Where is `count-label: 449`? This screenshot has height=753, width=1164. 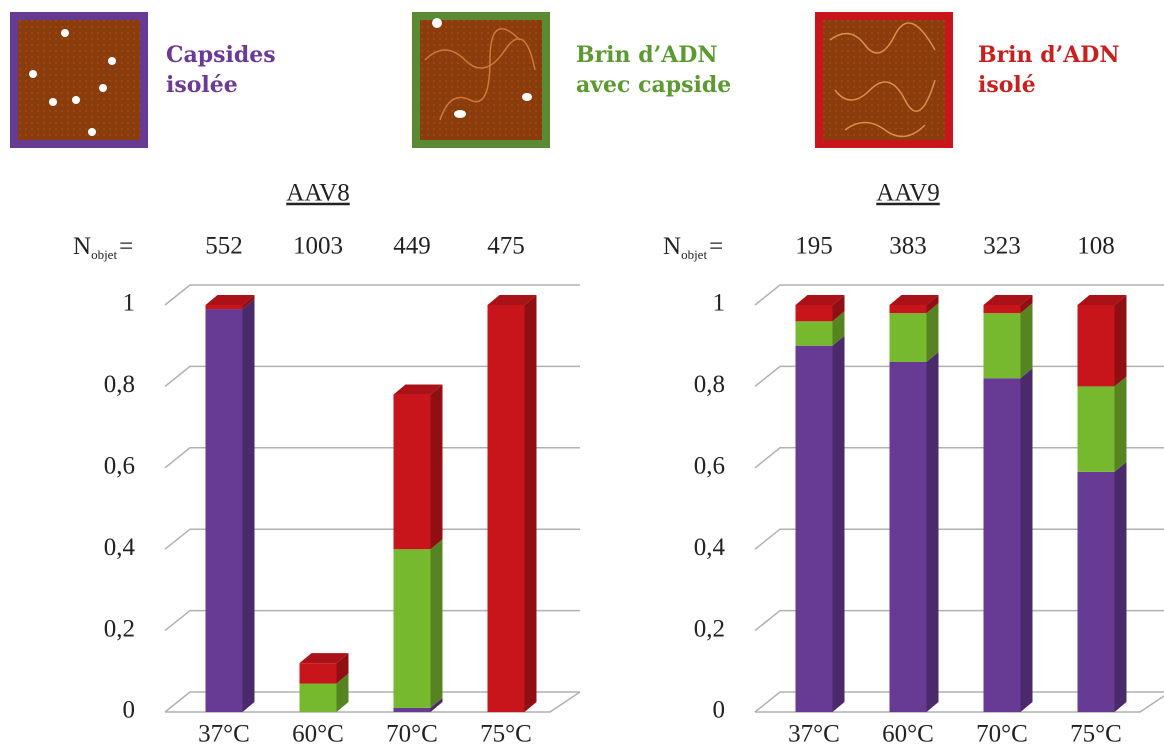
count-label: 449 is located at coordinates (412, 246).